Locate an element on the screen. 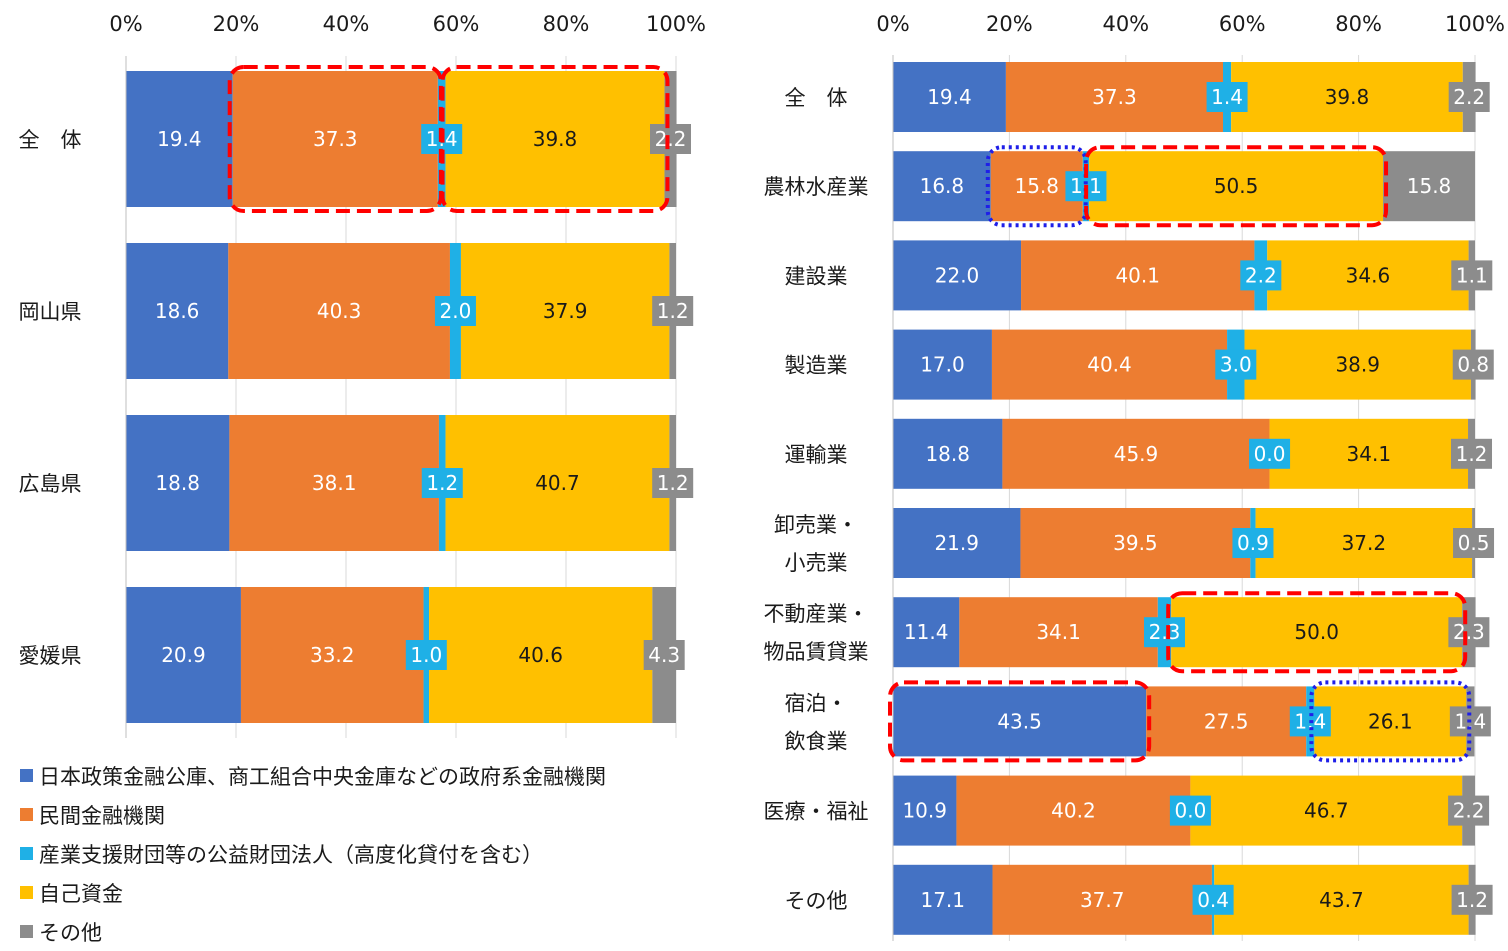 The height and width of the screenshot is (951, 1508). legend-label-other: その他 is located at coordinates (70, 932).